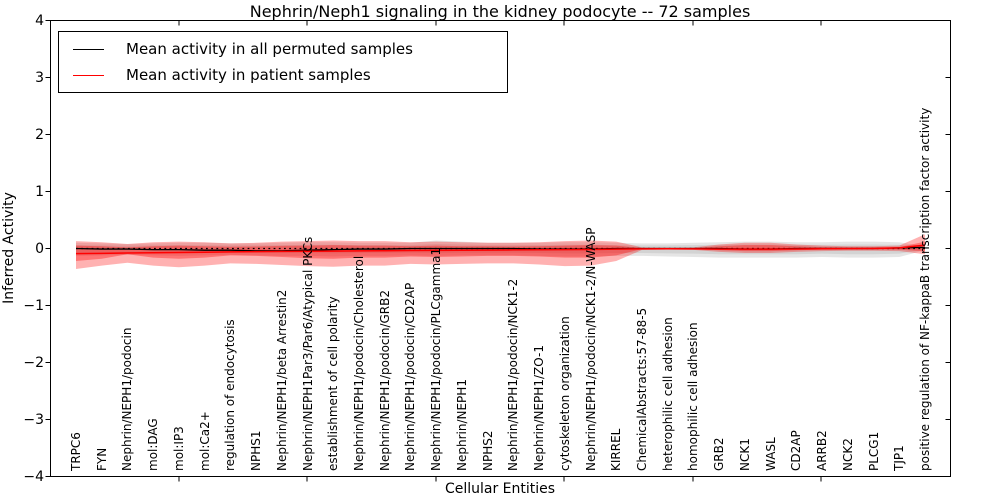 This screenshot has width=1000, height=500. Describe the element at coordinates (641, 389) in the screenshot. I see `x-category-label: ChemicalAbstracts:57-88-5` at that location.